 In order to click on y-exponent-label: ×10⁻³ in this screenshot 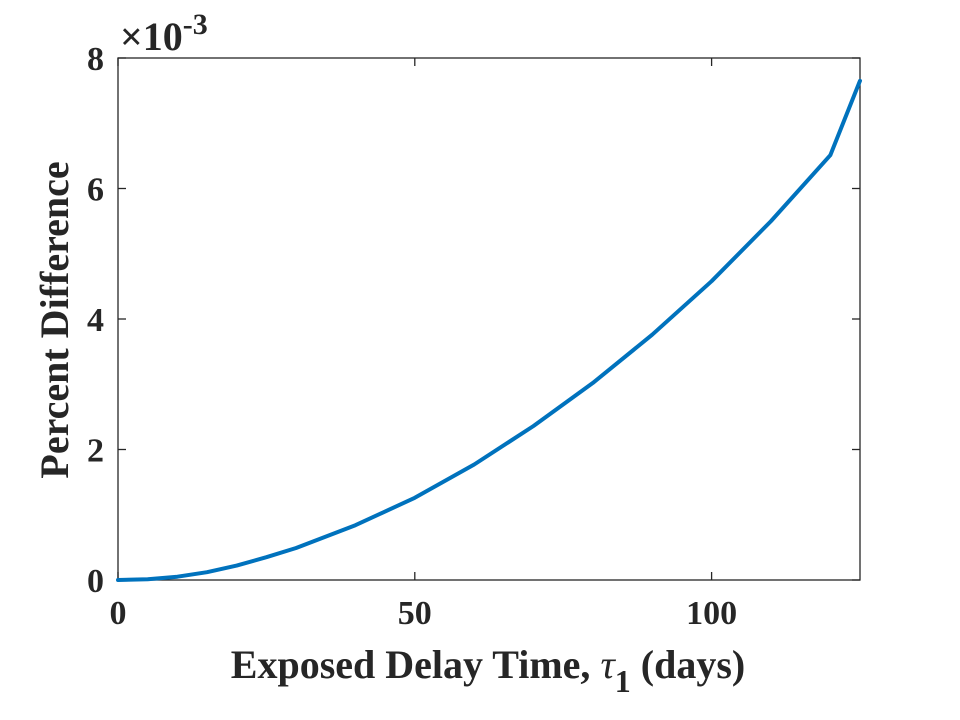, I will do `click(164, 33)`.